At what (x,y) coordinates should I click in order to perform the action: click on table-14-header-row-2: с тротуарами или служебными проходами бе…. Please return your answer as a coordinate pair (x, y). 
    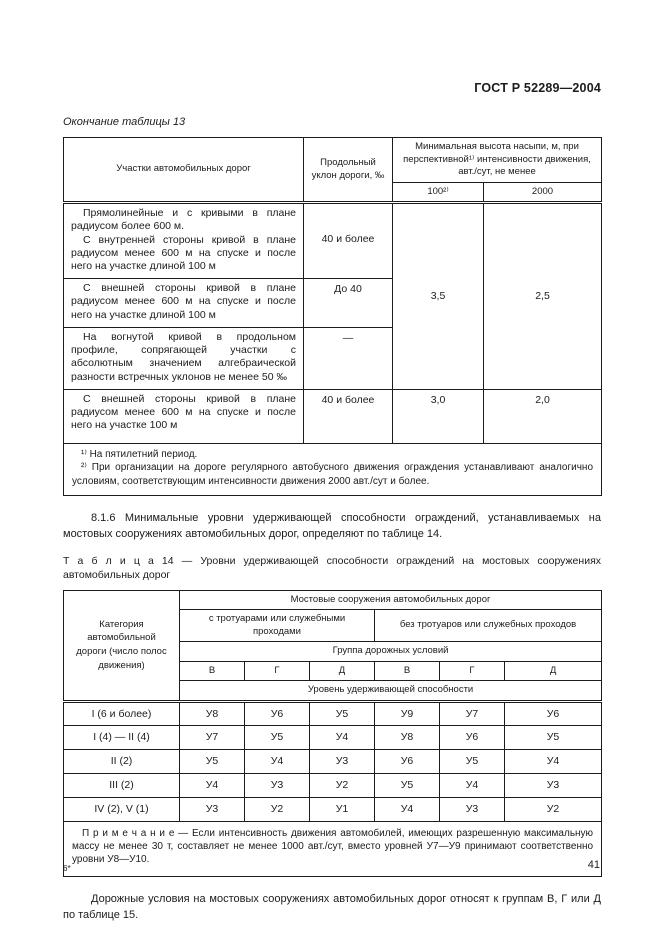
    Looking at the image, I should click on (333, 626).